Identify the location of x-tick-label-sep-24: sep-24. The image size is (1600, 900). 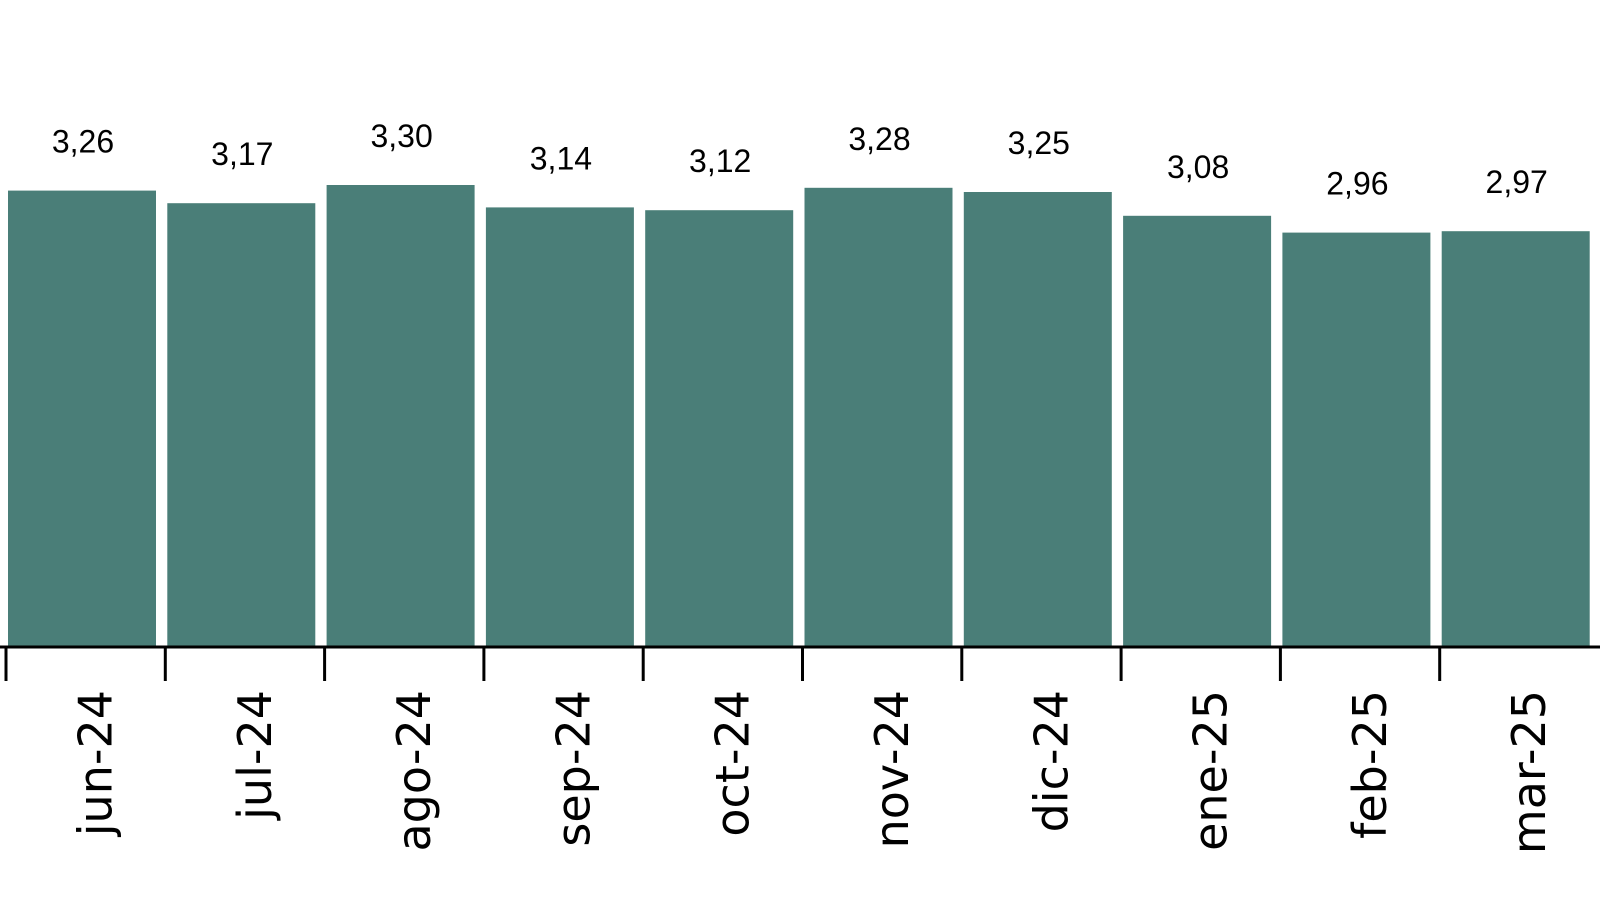
(573, 768).